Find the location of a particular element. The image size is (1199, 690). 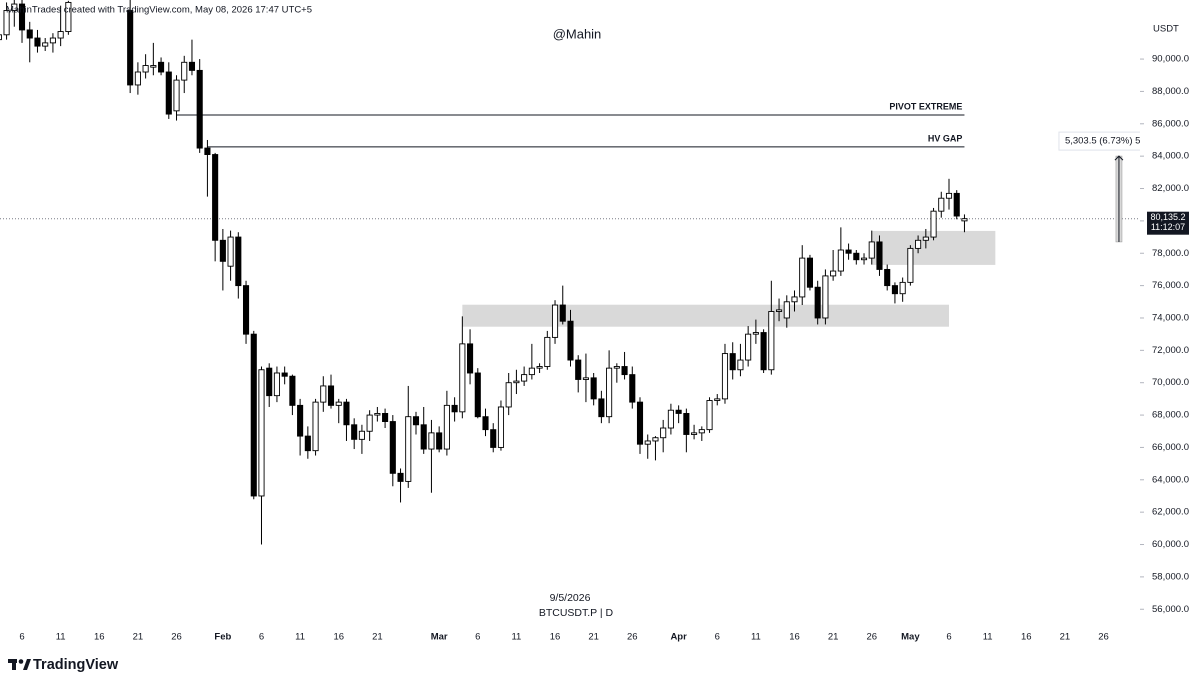

y-tick-label: 64,000.0 is located at coordinates (1170, 479).